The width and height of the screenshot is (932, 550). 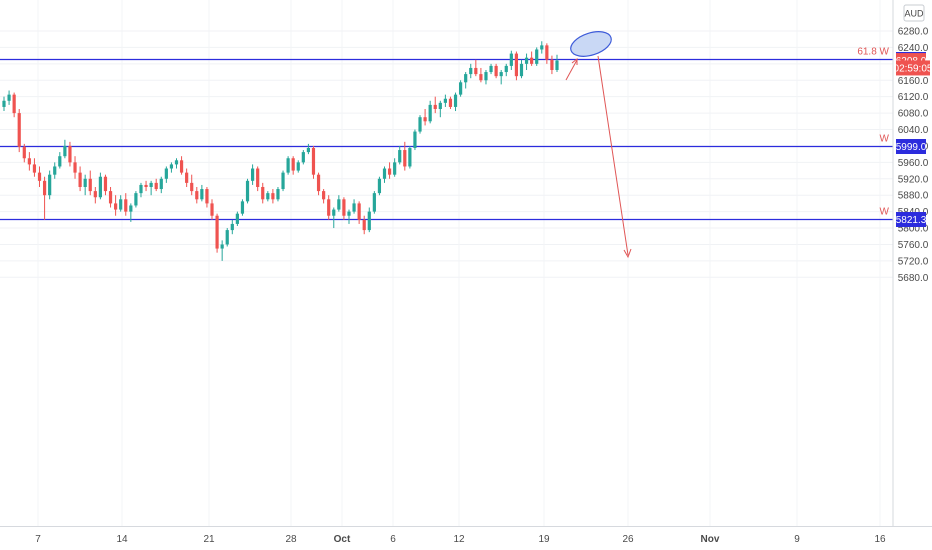 I want to click on y-tick-label: 5920.0, so click(x=913, y=179).